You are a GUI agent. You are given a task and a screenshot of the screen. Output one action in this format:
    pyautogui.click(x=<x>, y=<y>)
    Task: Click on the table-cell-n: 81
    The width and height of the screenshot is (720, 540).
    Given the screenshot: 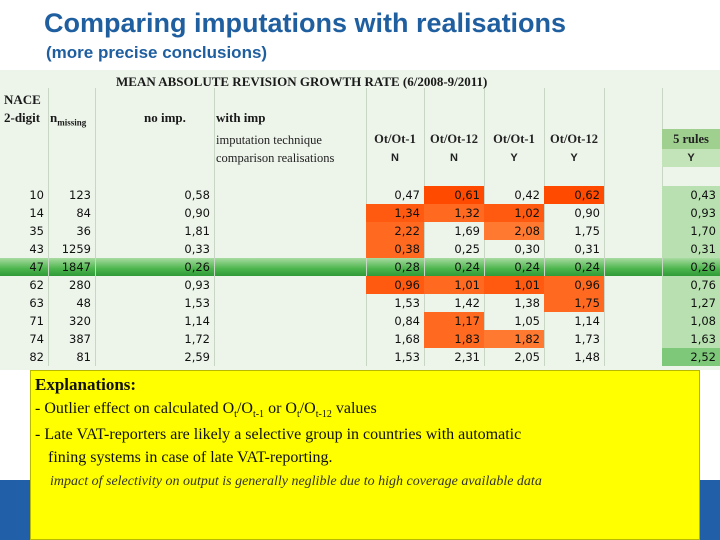 What is the action you would take?
    pyautogui.click(x=83, y=357)
    